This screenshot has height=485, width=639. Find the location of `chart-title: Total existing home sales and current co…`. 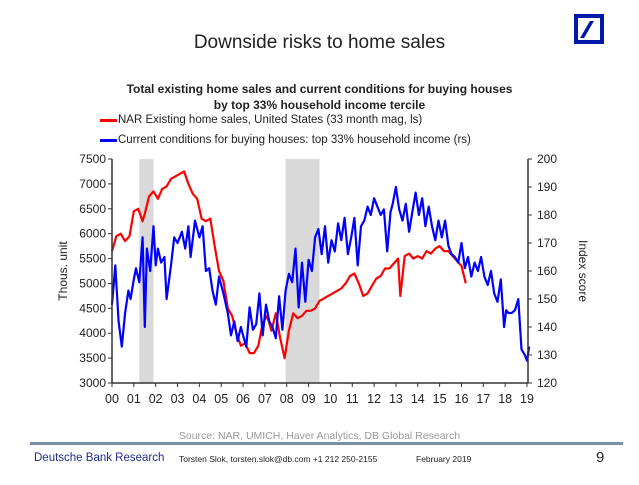

chart-title: Total existing home sales and current co… is located at coordinates (319, 97).